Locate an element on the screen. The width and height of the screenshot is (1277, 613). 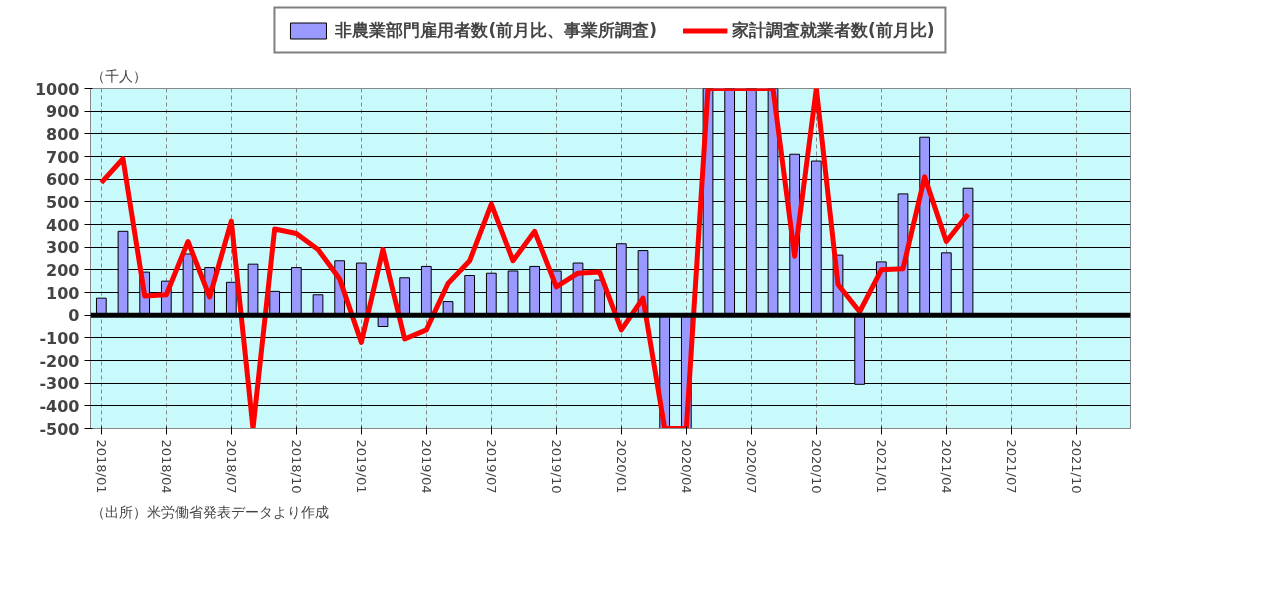
x-tick-label: 2021/04 is located at coordinates (946, 466).